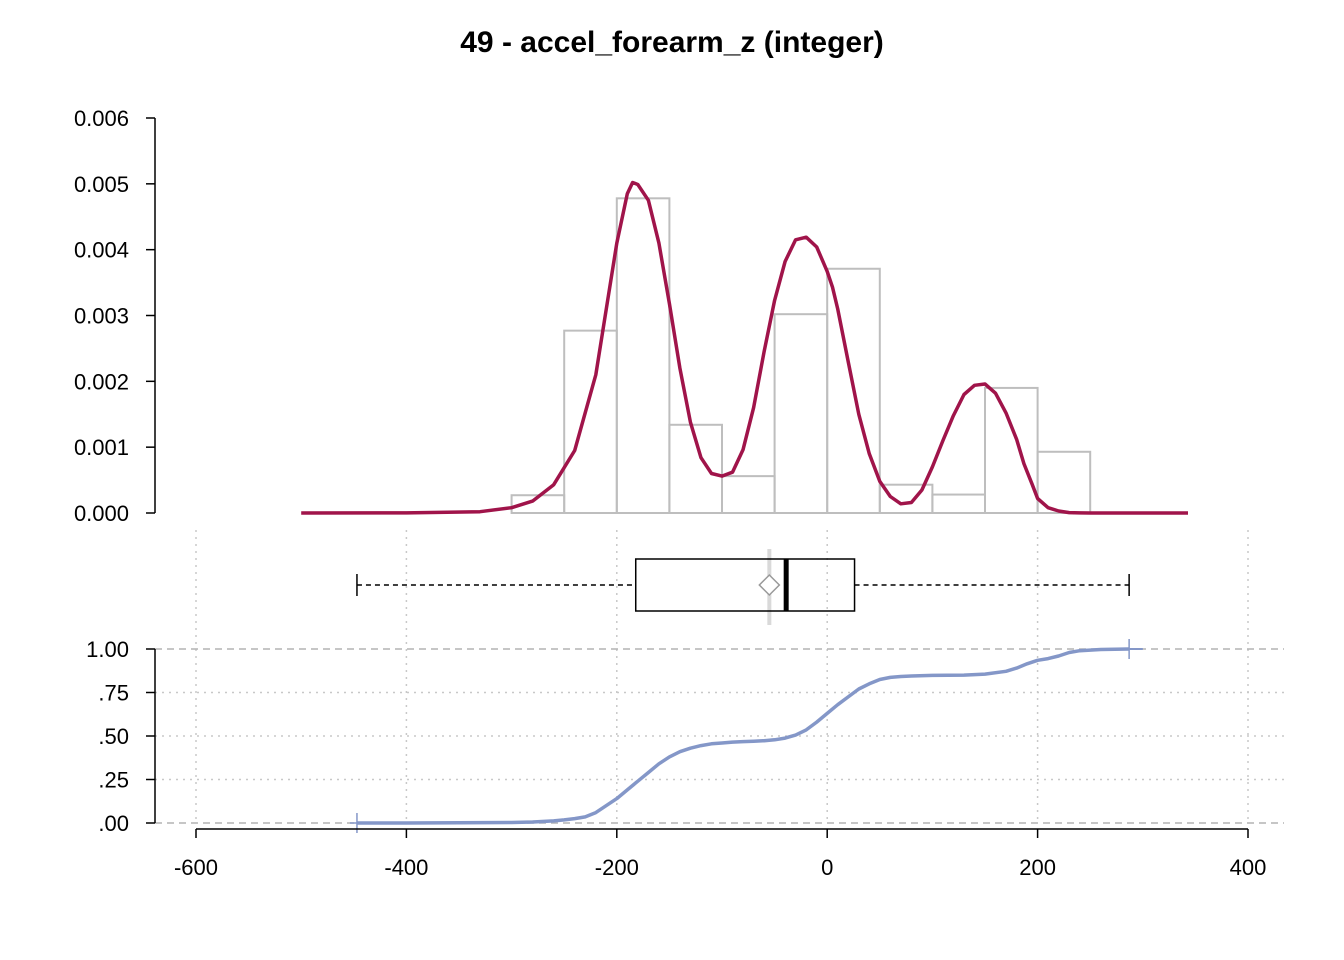  I want to click on density-y-tick-label: 0.004, so click(101, 250).